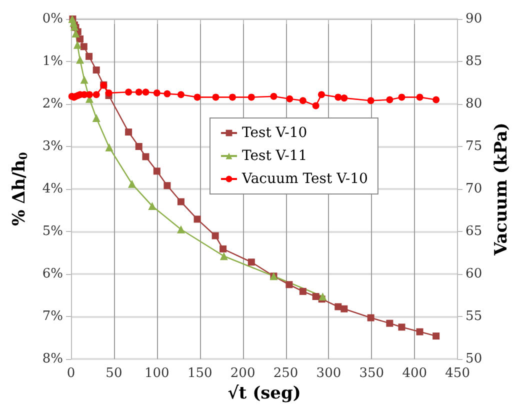 The height and width of the screenshot is (408, 518). I want to click on y2-tick-label: 75, so click(474, 146).